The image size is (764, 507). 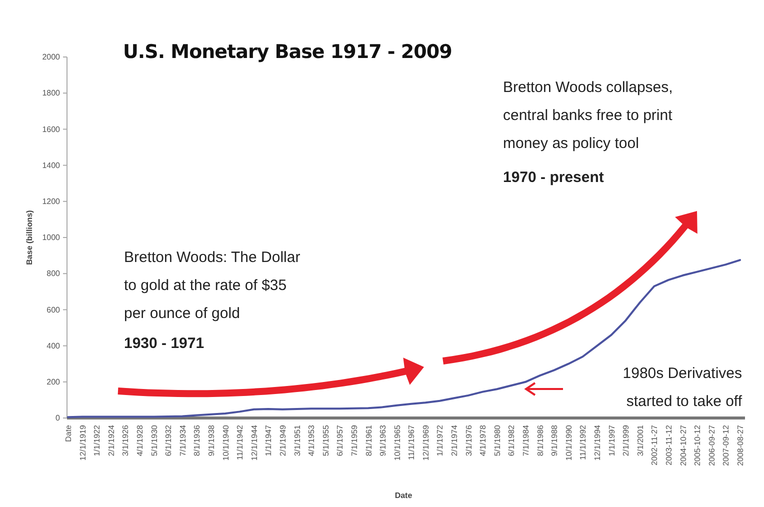 What do you see at coordinates (354, 440) in the screenshot?
I see `x-tick-label: 7/1/1959` at bounding box center [354, 440].